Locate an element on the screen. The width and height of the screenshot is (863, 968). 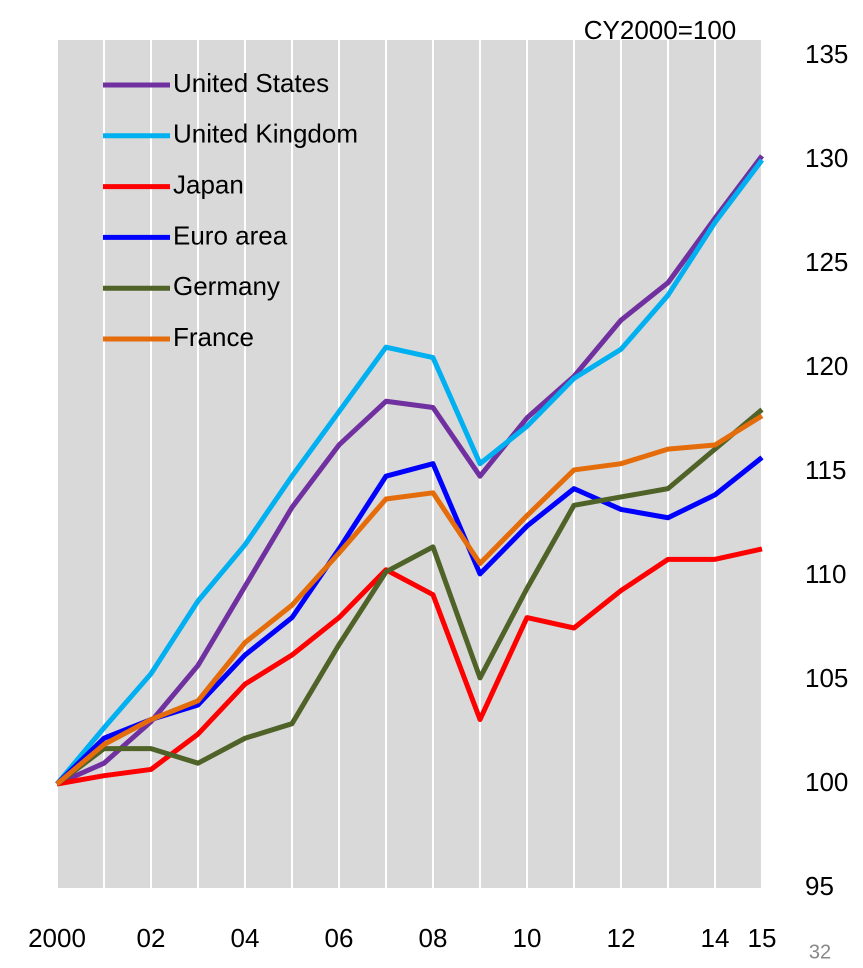
x-tick-label: 14 is located at coordinates (715, 938).